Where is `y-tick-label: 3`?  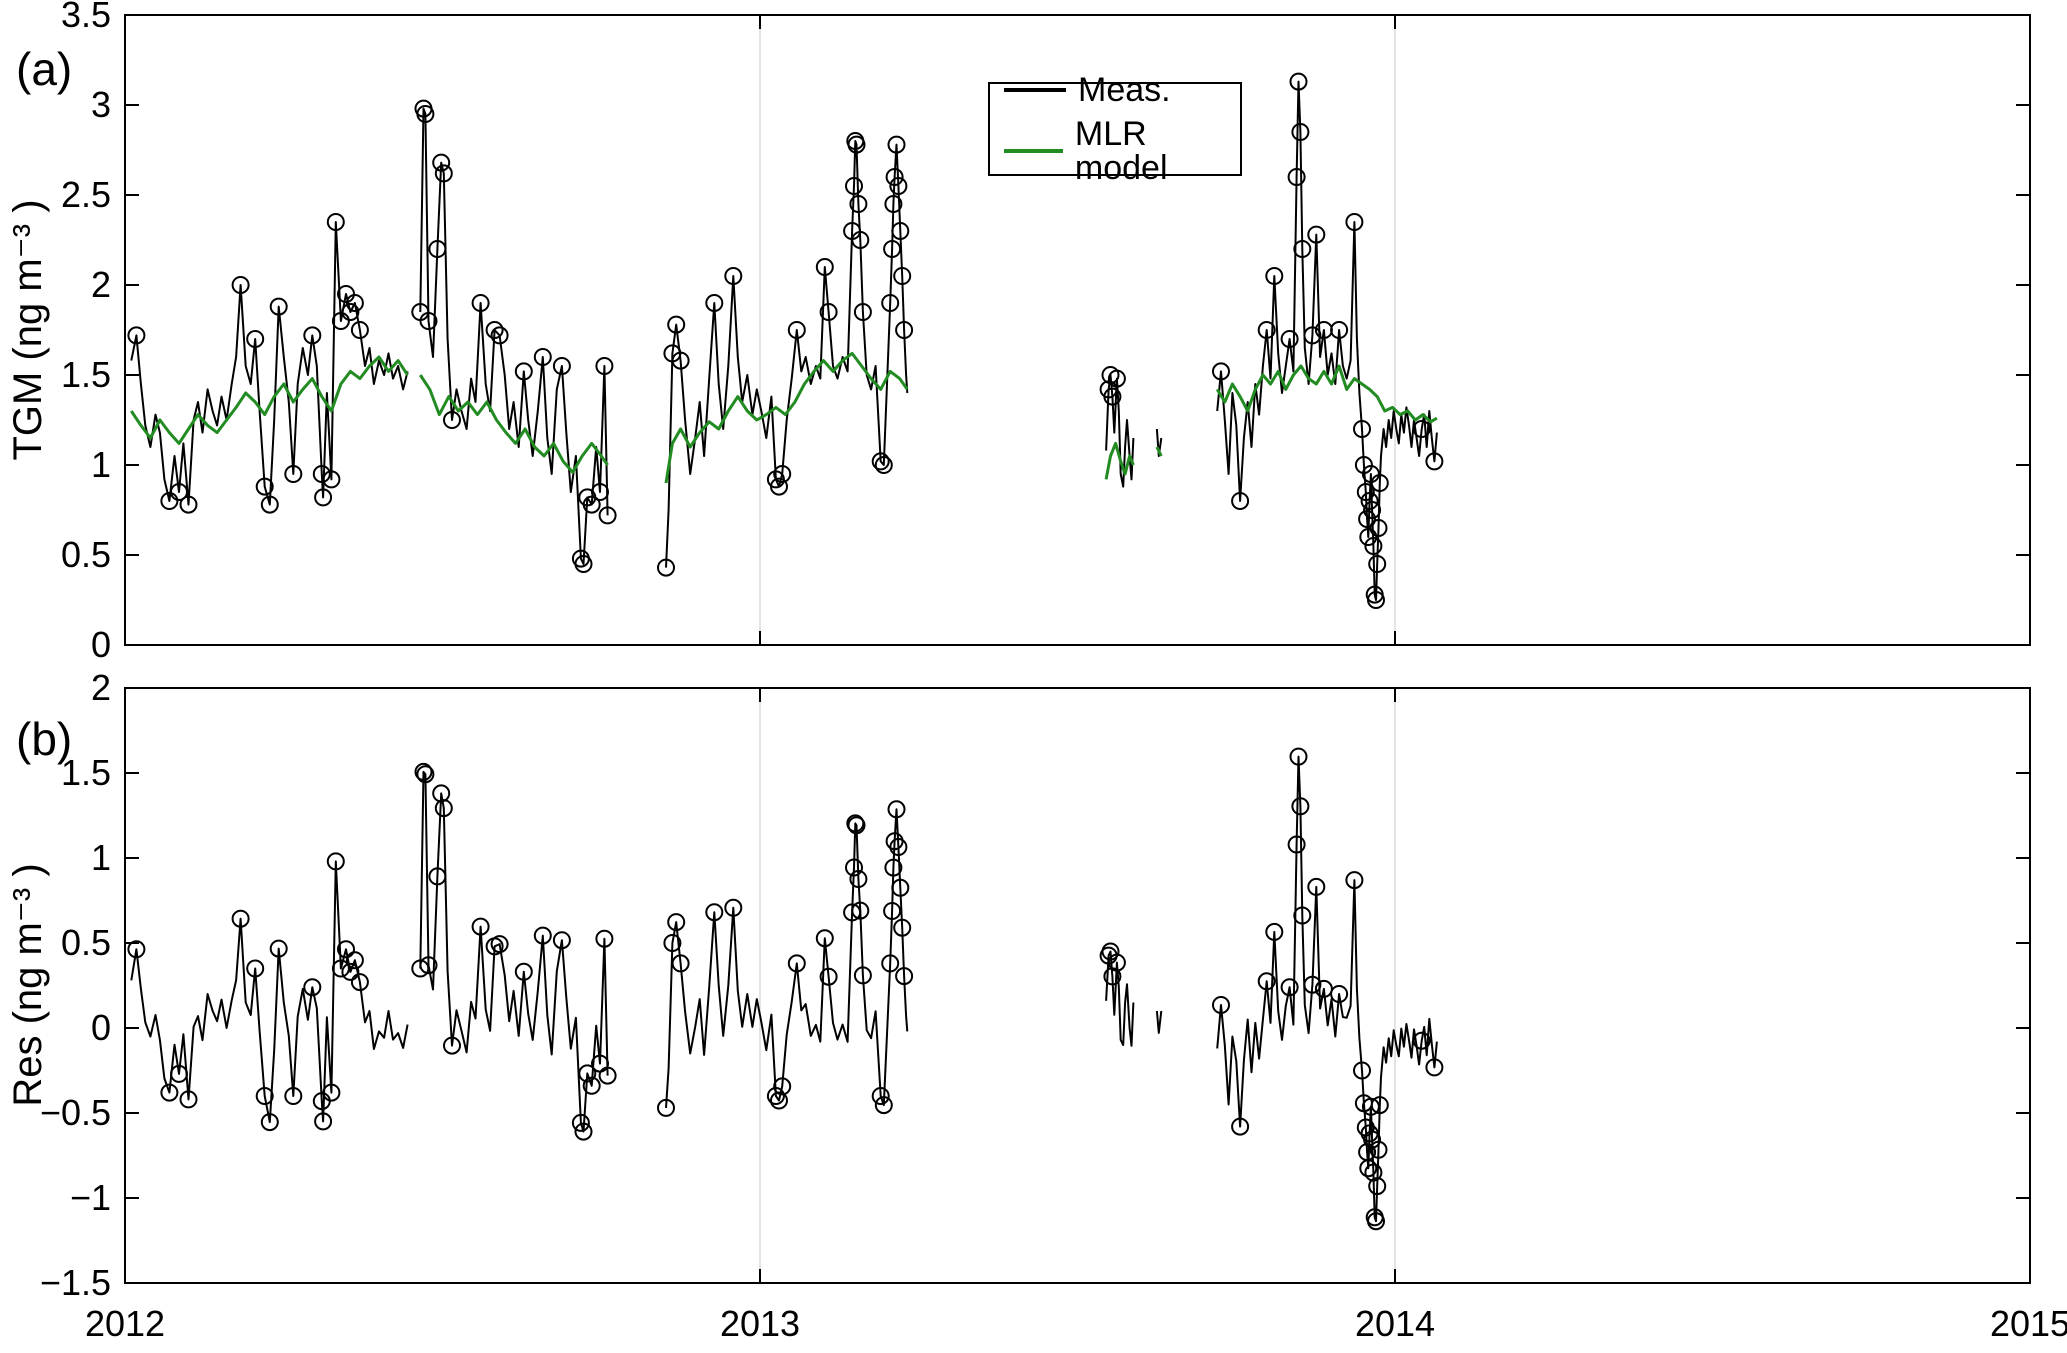 y-tick-label: 3 is located at coordinates (101, 104).